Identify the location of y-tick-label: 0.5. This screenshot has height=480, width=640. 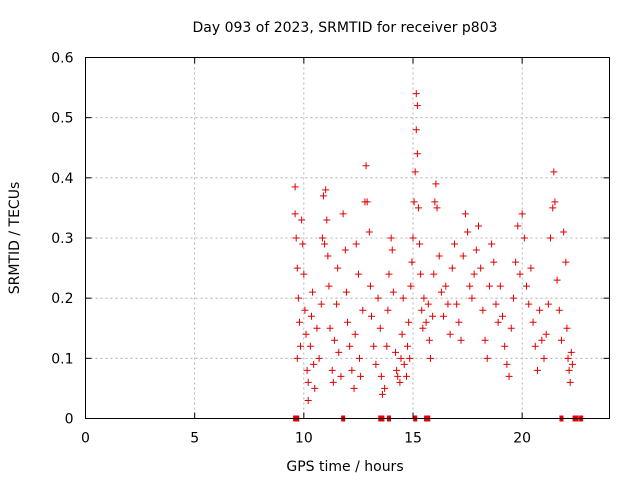
(62, 119).